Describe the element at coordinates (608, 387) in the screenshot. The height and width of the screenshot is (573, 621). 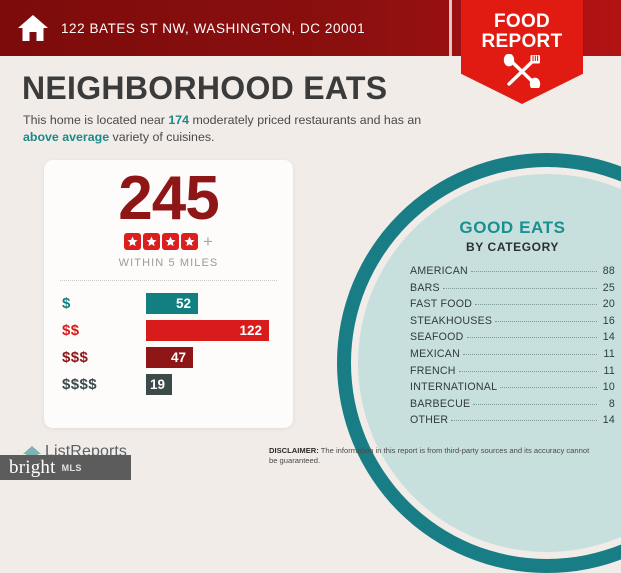
I see `category-count: 10` at that location.